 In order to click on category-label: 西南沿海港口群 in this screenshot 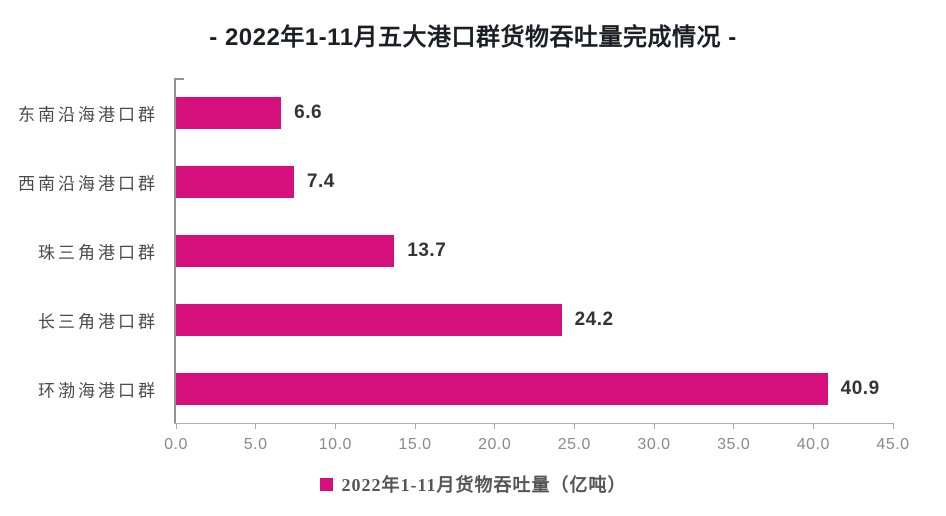, I will do `click(88, 183)`.